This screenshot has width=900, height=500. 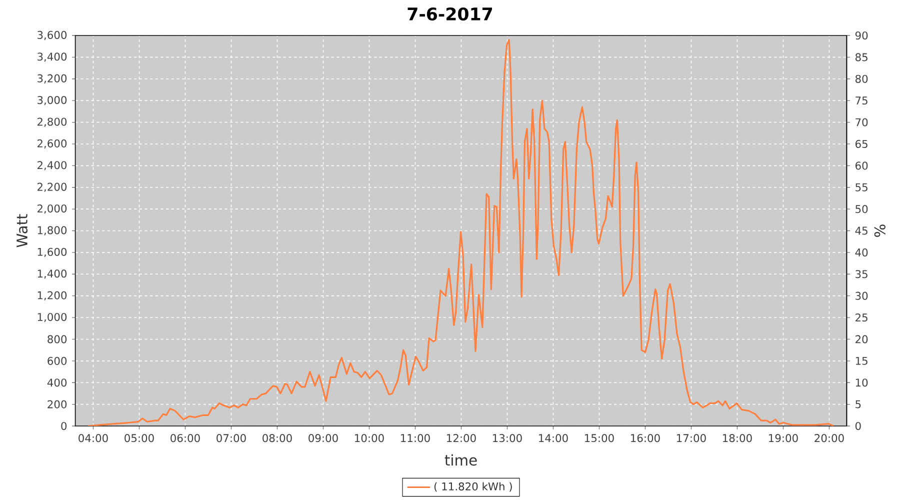 What do you see at coordinates (369, 438) in the screenshot?
I see `x-tick-label: 10:00` at bounding box center [369, 438].